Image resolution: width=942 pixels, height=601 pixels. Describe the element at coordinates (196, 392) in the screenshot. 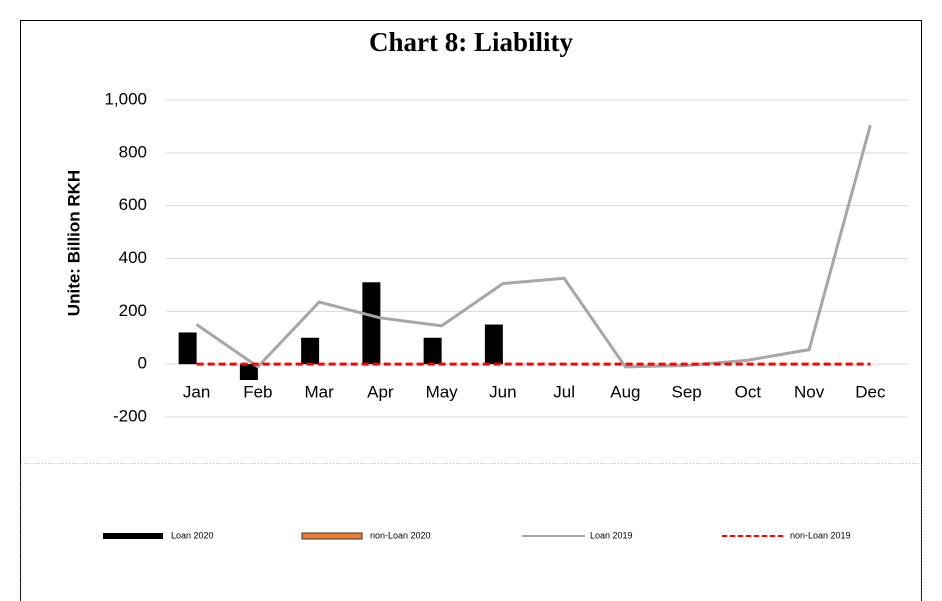

I see `x-tick-label: Jan` at that location.